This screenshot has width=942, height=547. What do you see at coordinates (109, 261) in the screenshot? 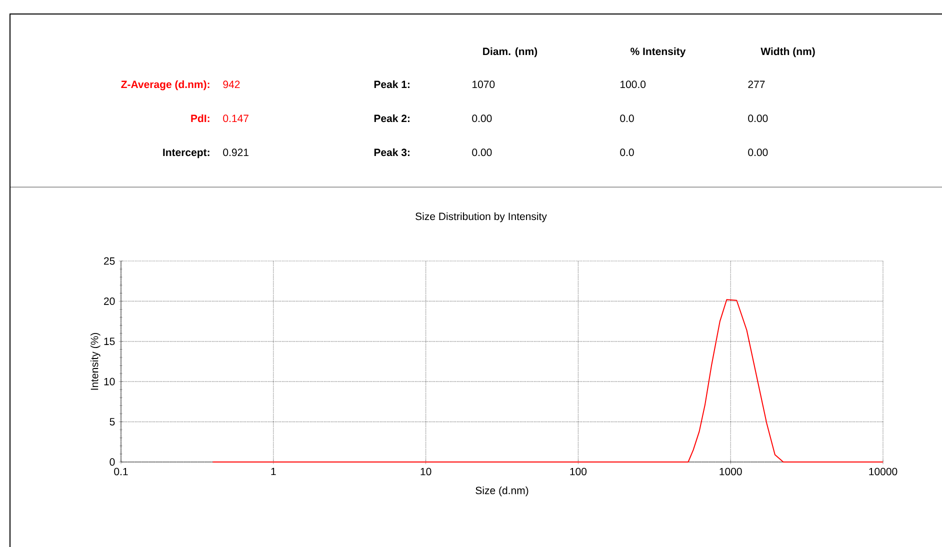
I see `y-tick-label: 25` at bounding box center [109, 261].